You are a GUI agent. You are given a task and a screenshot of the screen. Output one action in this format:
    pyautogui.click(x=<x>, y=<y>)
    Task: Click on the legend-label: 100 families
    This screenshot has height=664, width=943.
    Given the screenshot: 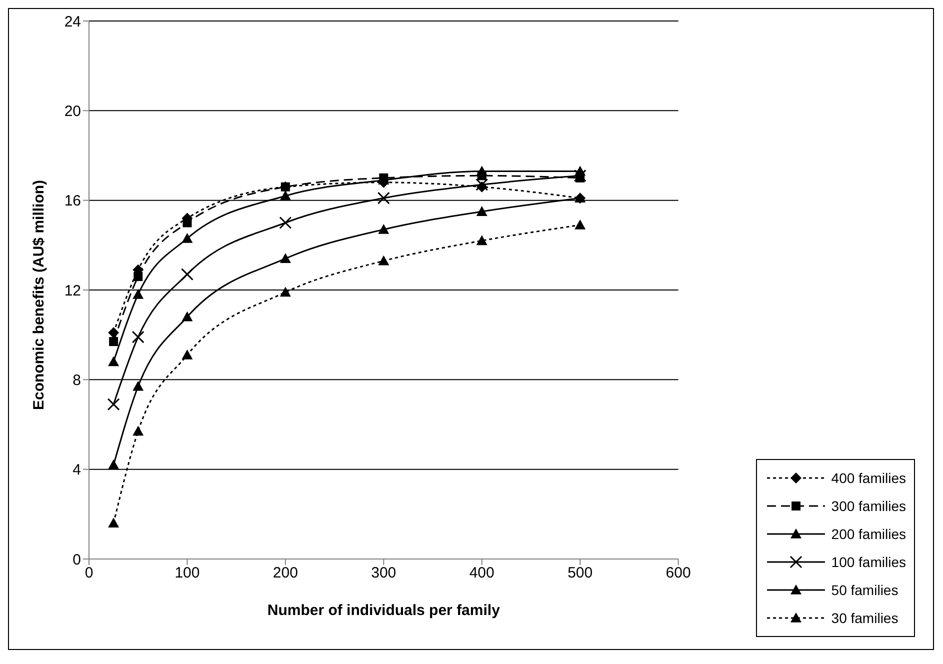 What is the action you would take?
    pyautogui.click(x=868, y=562)
    